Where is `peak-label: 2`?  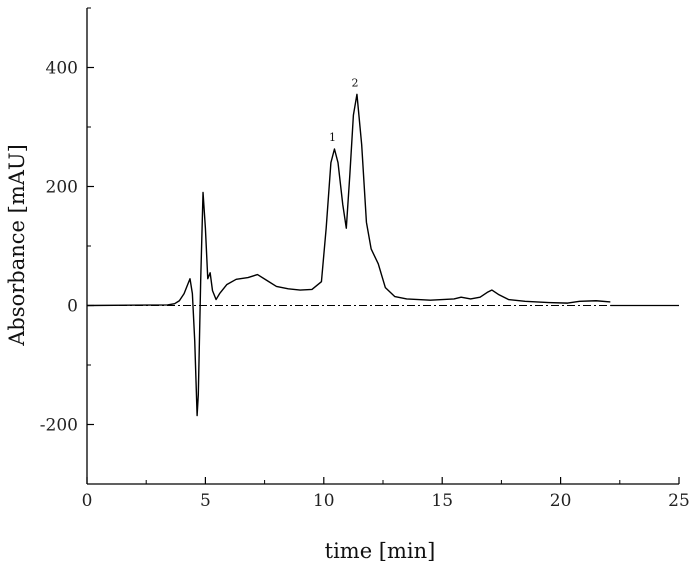
peak-label: 2 is located at coordinates (354, 82).